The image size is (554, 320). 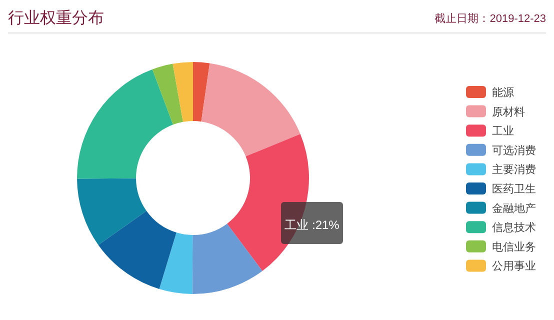 What do you see at coordinates (514, 169) in the screenshot?
I see `legend-label: 主要消费` at bounding box center [514, 169].